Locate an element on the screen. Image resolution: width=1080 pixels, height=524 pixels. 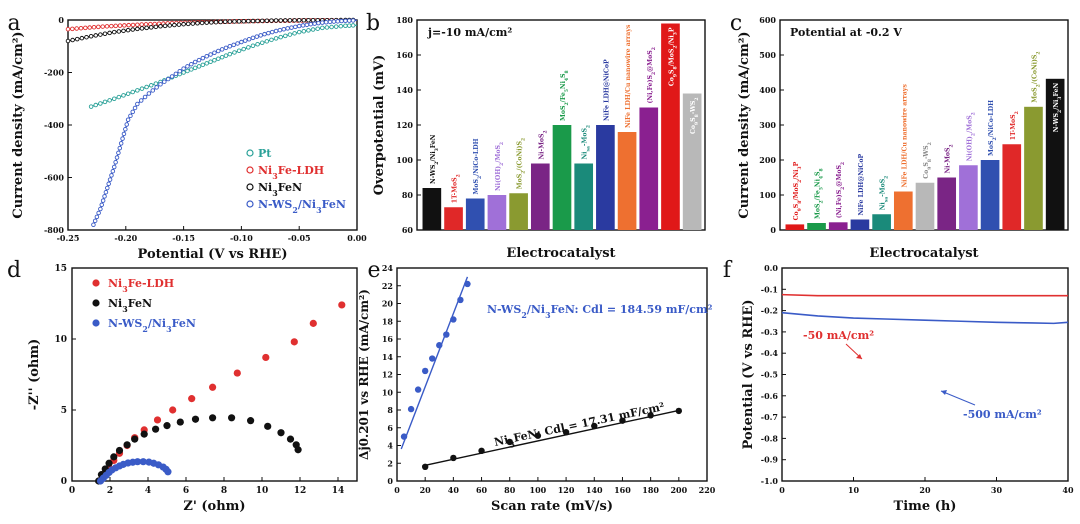
series-annotation: -50 mA/cm² is located at coordinates (838, 335).